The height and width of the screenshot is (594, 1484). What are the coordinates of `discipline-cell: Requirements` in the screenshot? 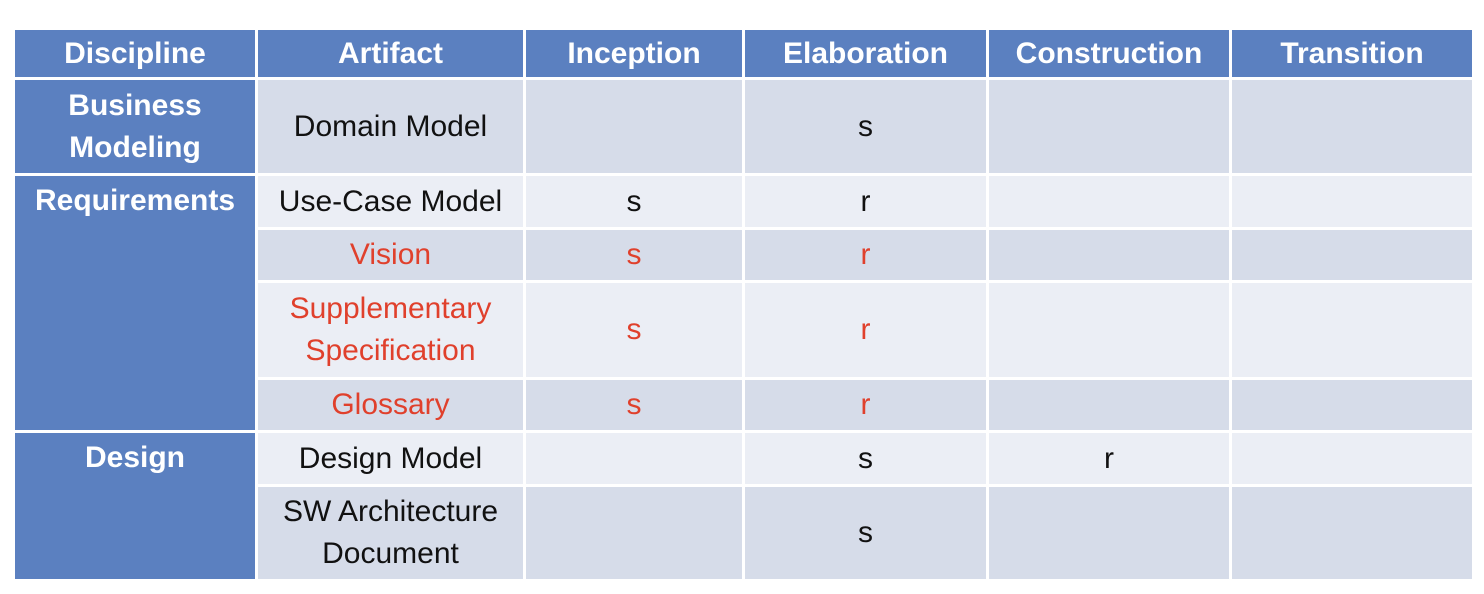 It's located at (135, 303).